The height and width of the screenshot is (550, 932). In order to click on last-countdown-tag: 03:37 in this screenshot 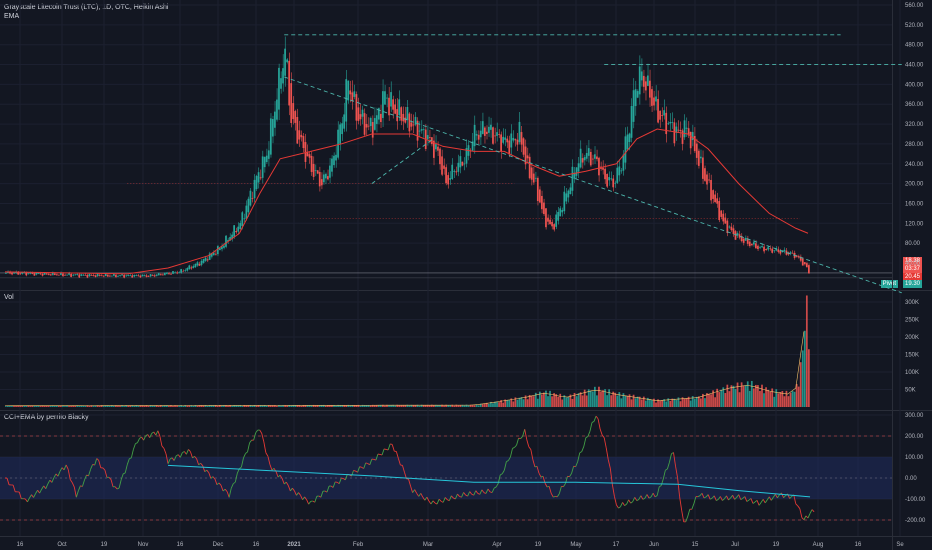, I will do `click(912, 269)`.